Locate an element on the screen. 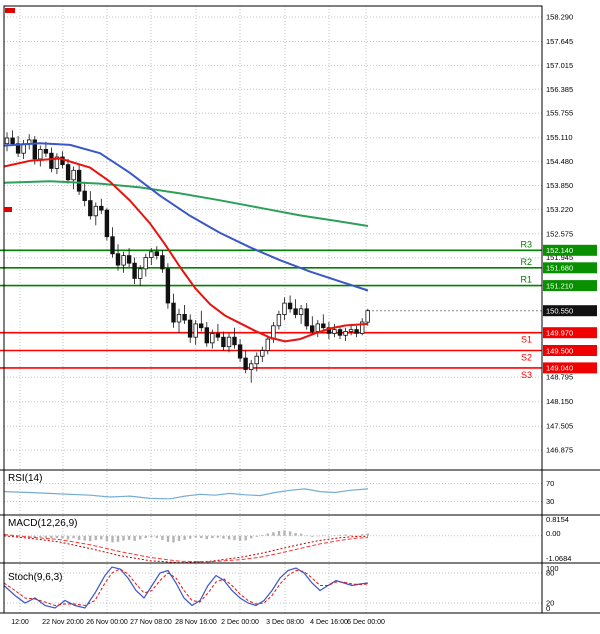 Image resolution: width=600 pixels, height=634 pixels. time-axis-label: 6 Dec 00:00 is located at coordinates (366, 622).